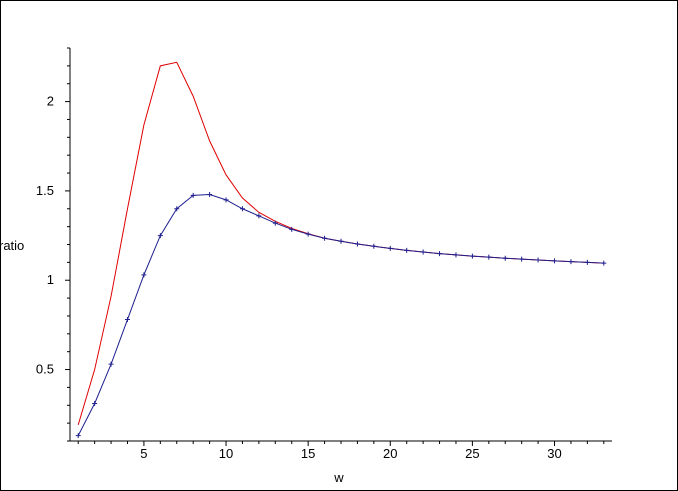  I want to click on y-tick-label: 1, so click(50, 279).